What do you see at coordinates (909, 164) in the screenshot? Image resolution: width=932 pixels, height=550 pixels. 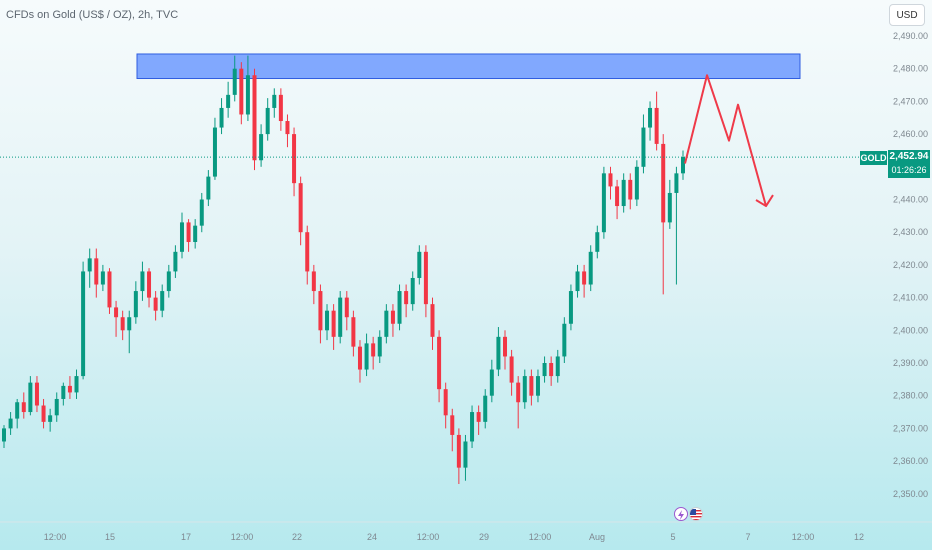 I see `current-price-marker: 2,452.94 01:26:26` at bounding box center [909, 164].